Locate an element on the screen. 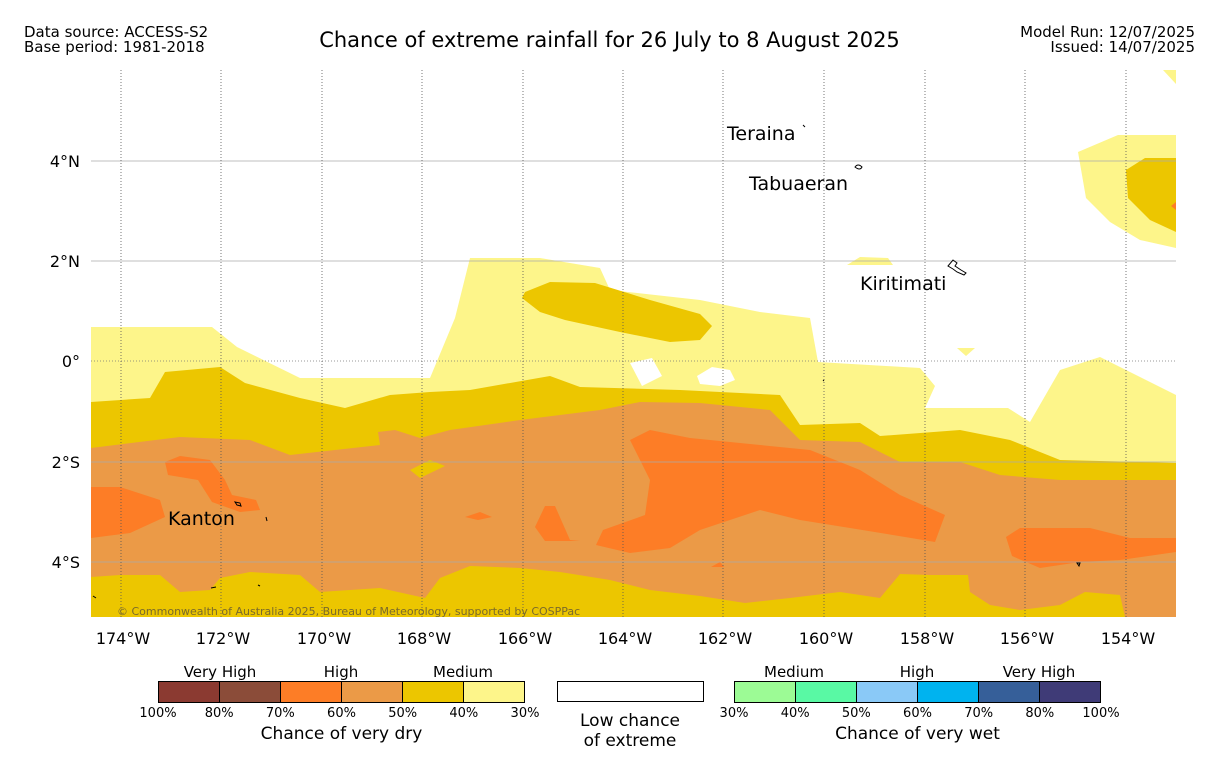  teraina-outline is located at coordinates (804, 126).